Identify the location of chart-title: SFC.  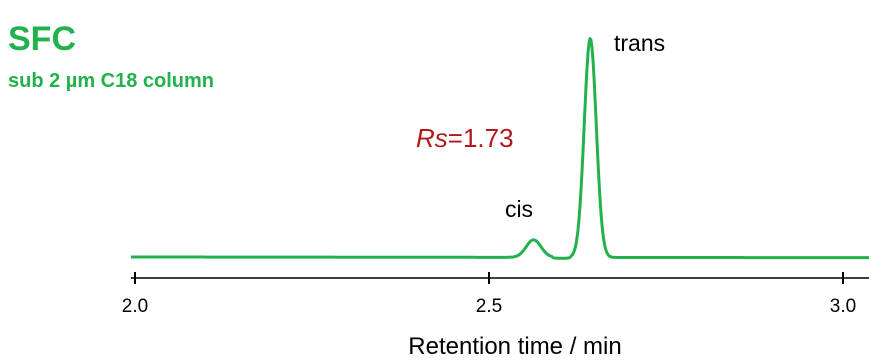
(42, 39).